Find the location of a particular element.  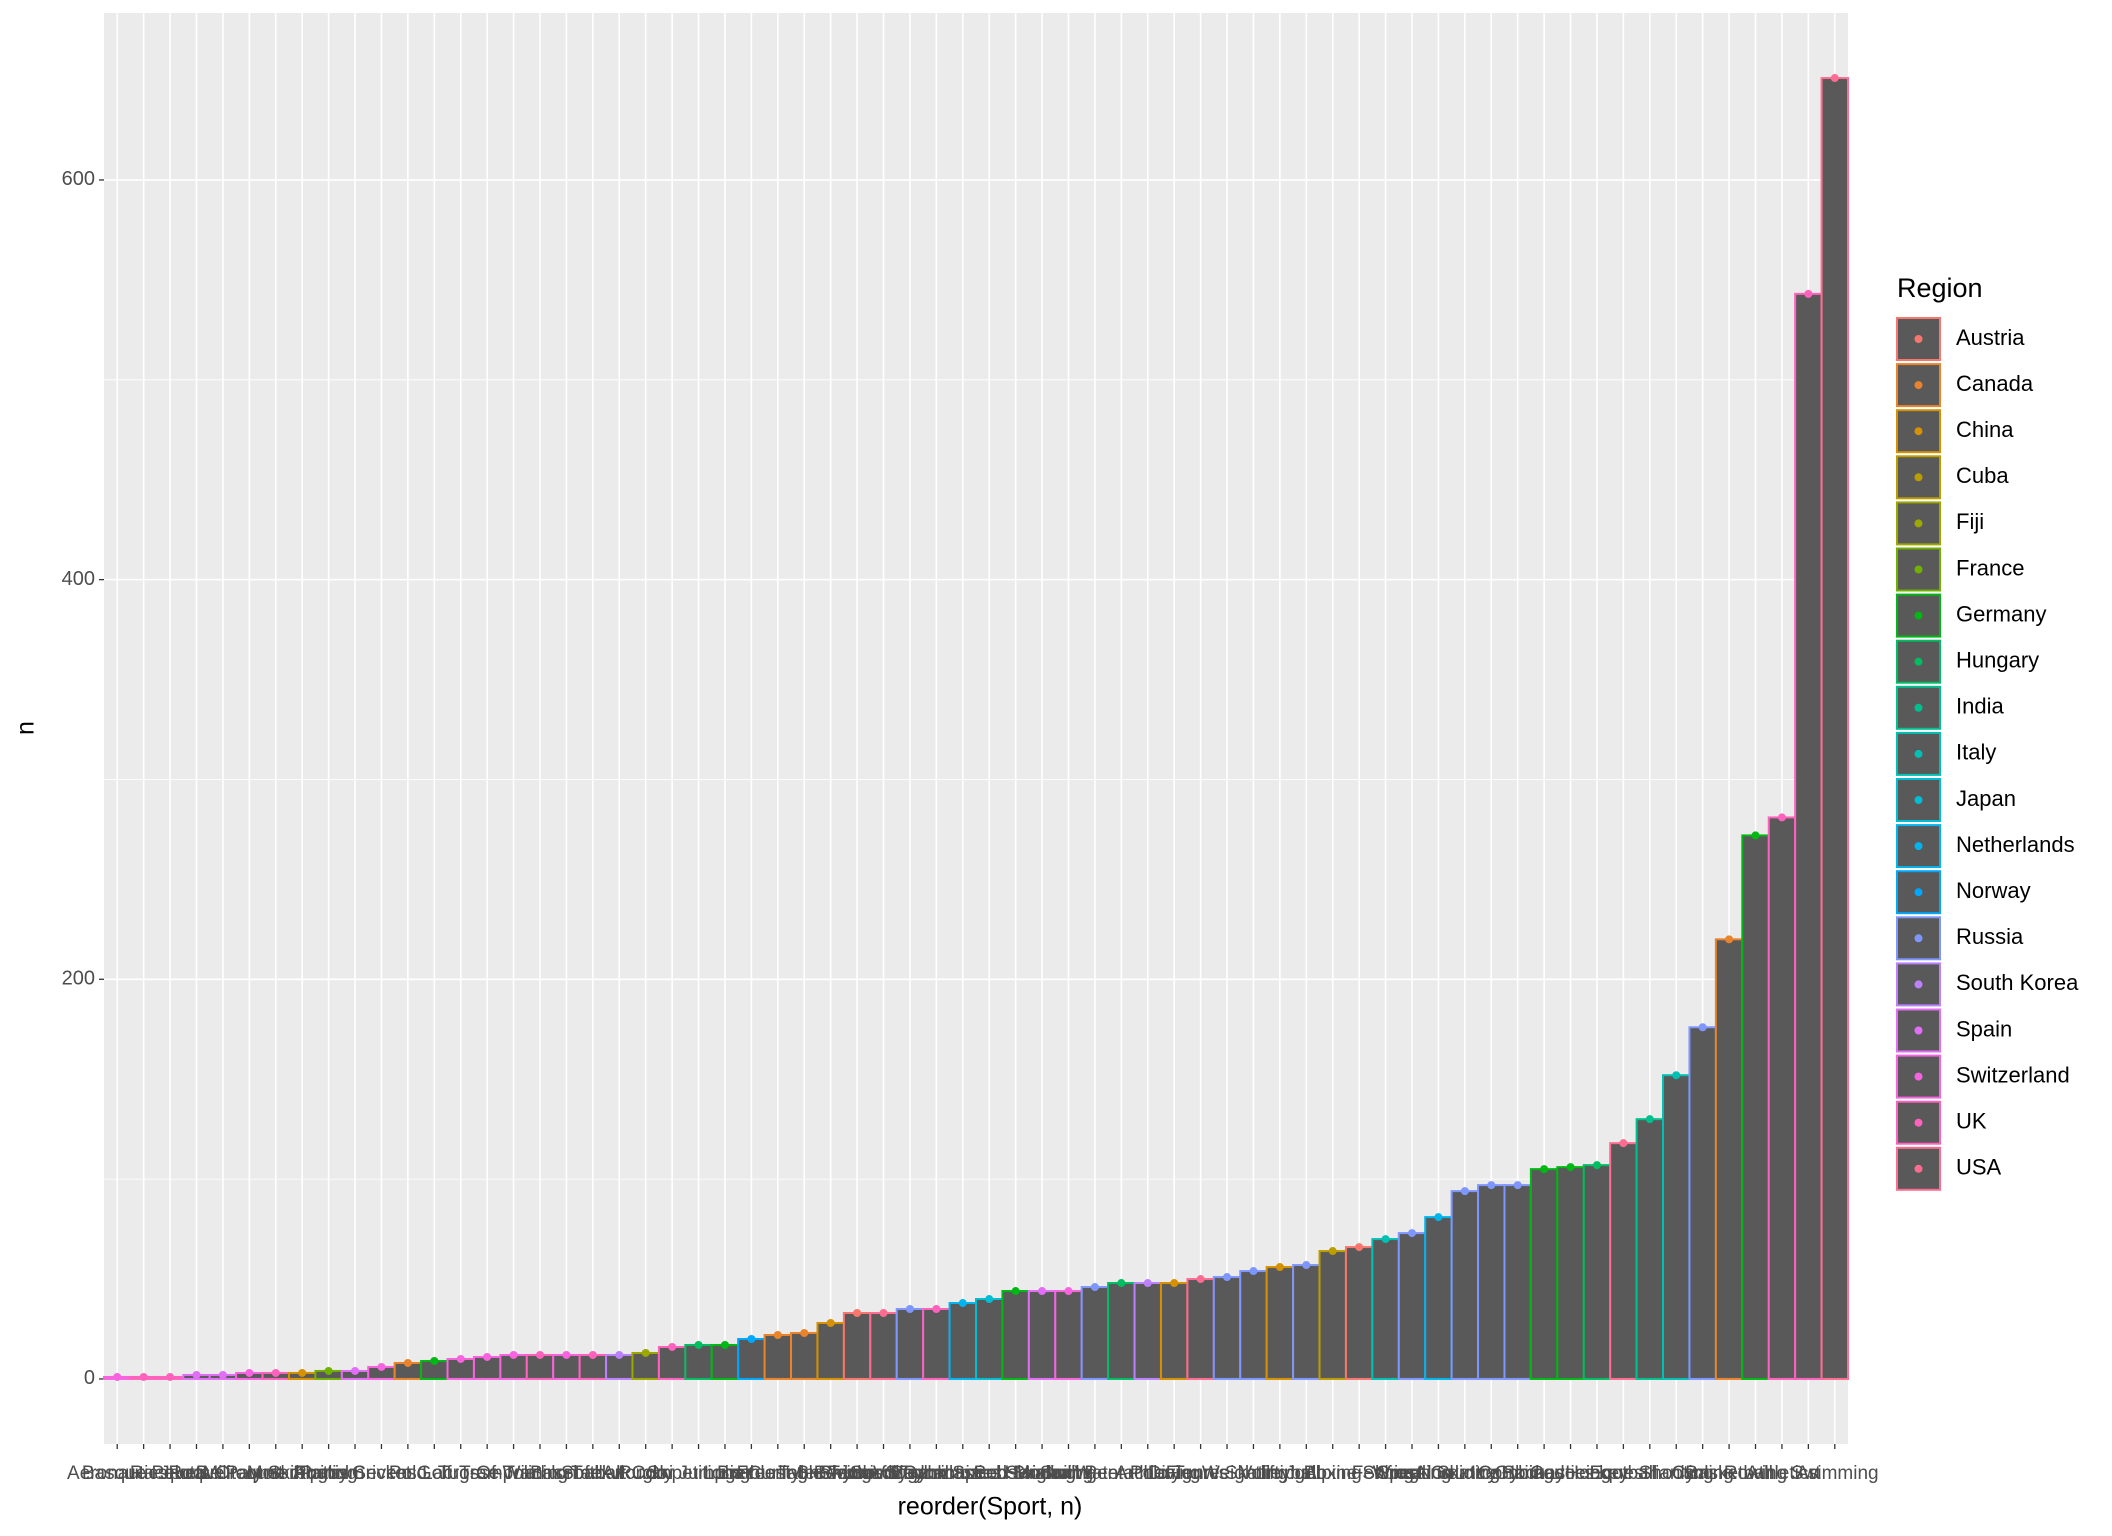

x-tick-label: Rugby Sevens is located at coordinates (355, 1473).